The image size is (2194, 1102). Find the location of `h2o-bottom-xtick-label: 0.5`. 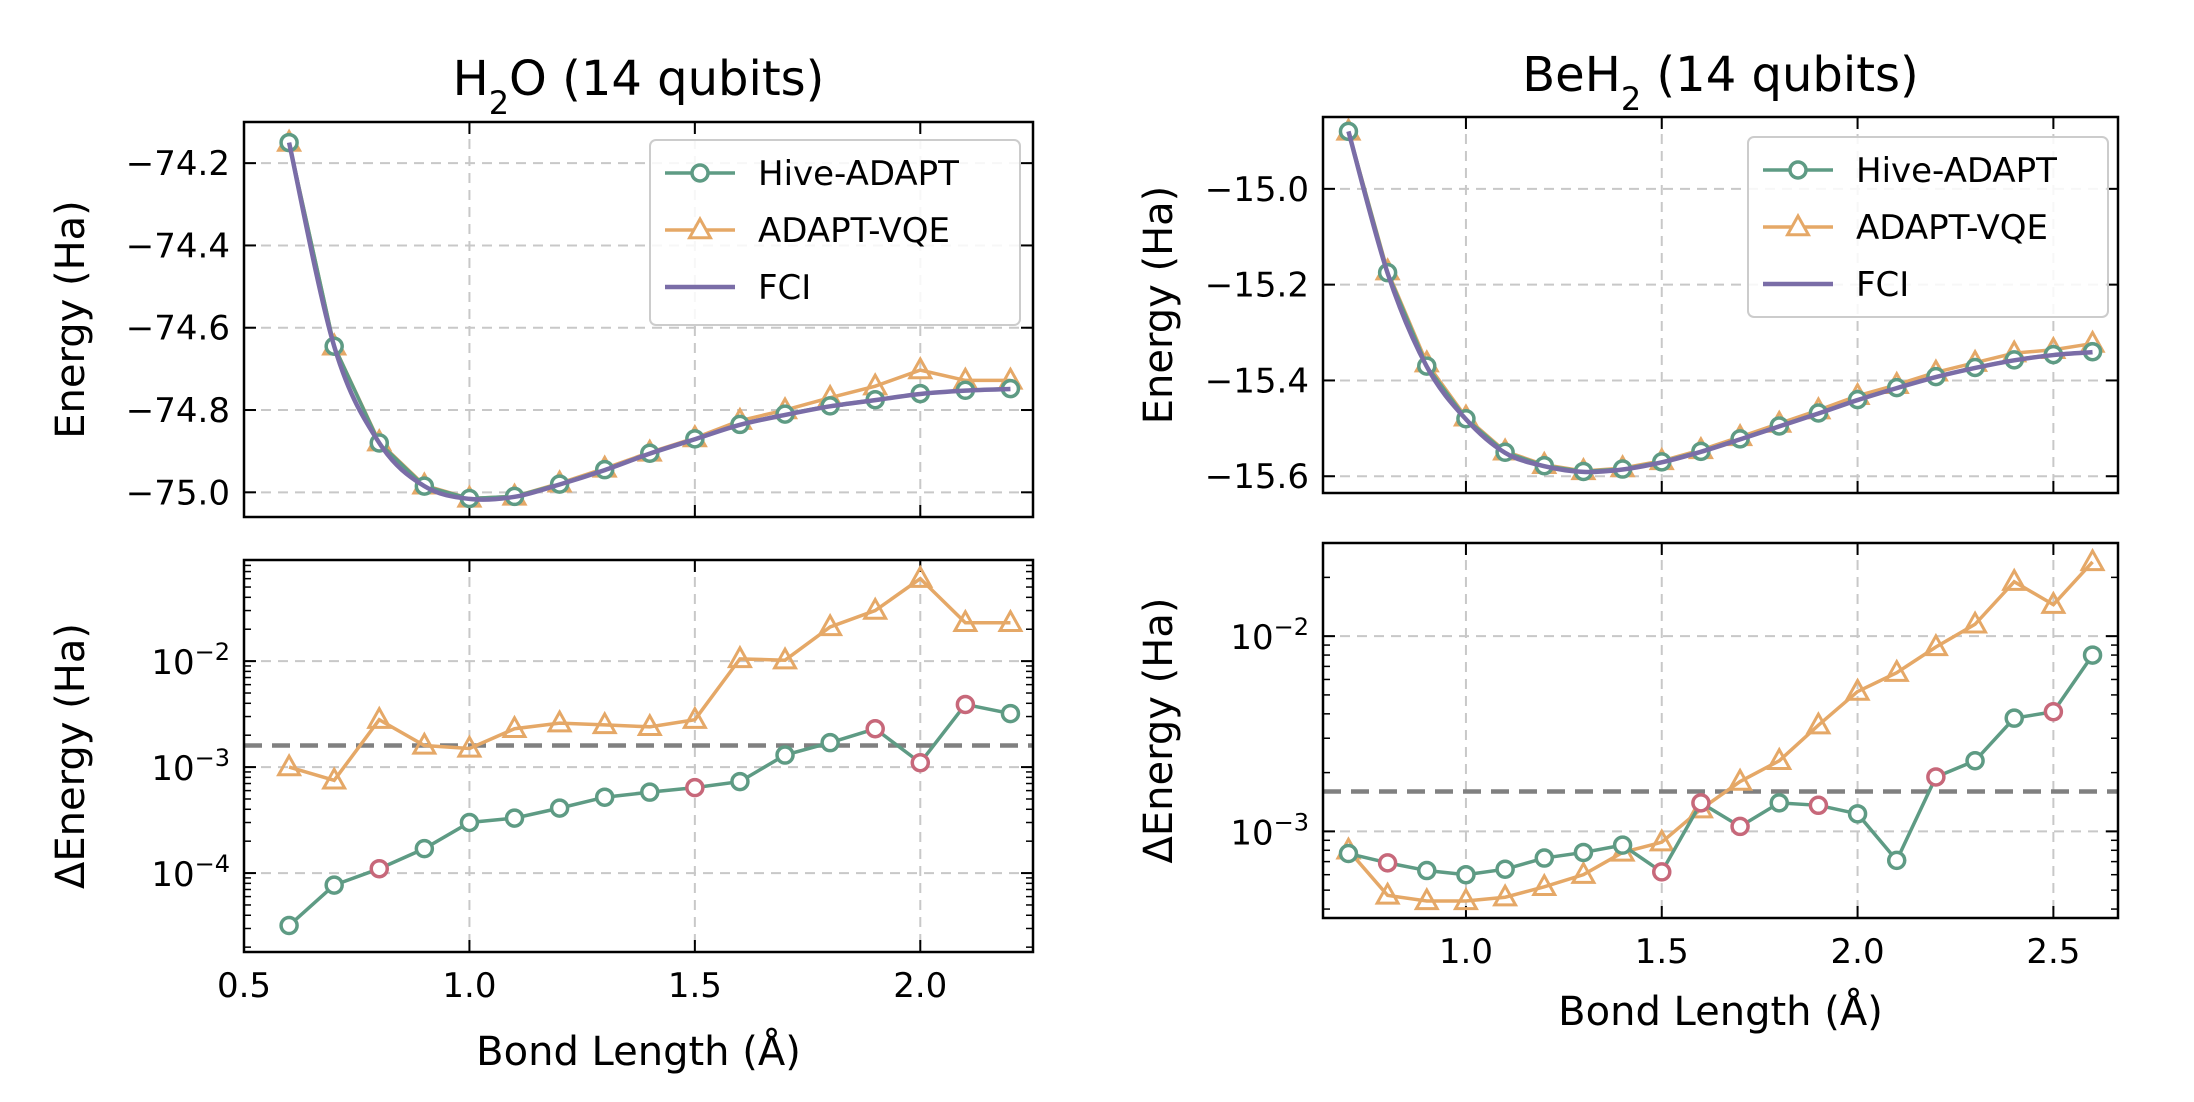

h2o-bottom-xtick-label: 0.5 is located at coordinates (244, 986).